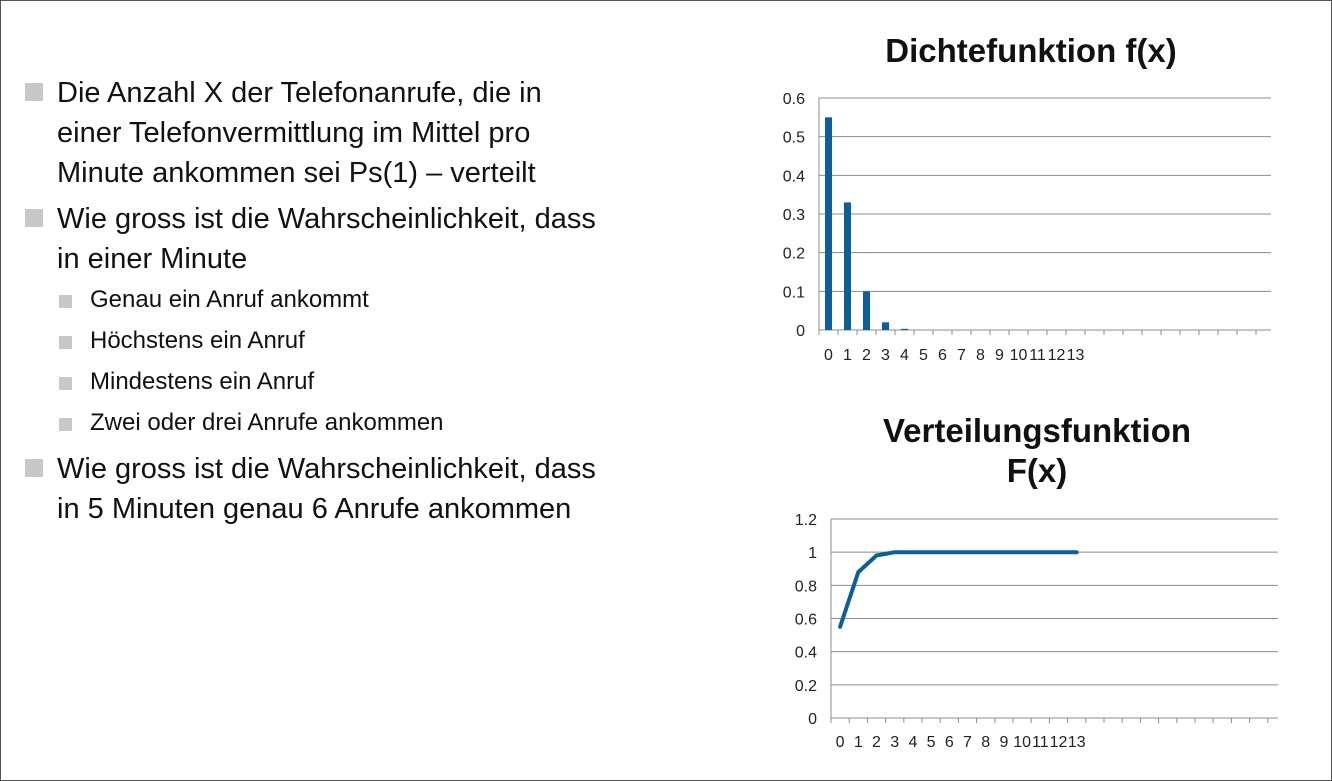  What do you see at coordinates (958, 589) in the screenshot?
I see `cdf-series-line` at bounding box center [958, 589].